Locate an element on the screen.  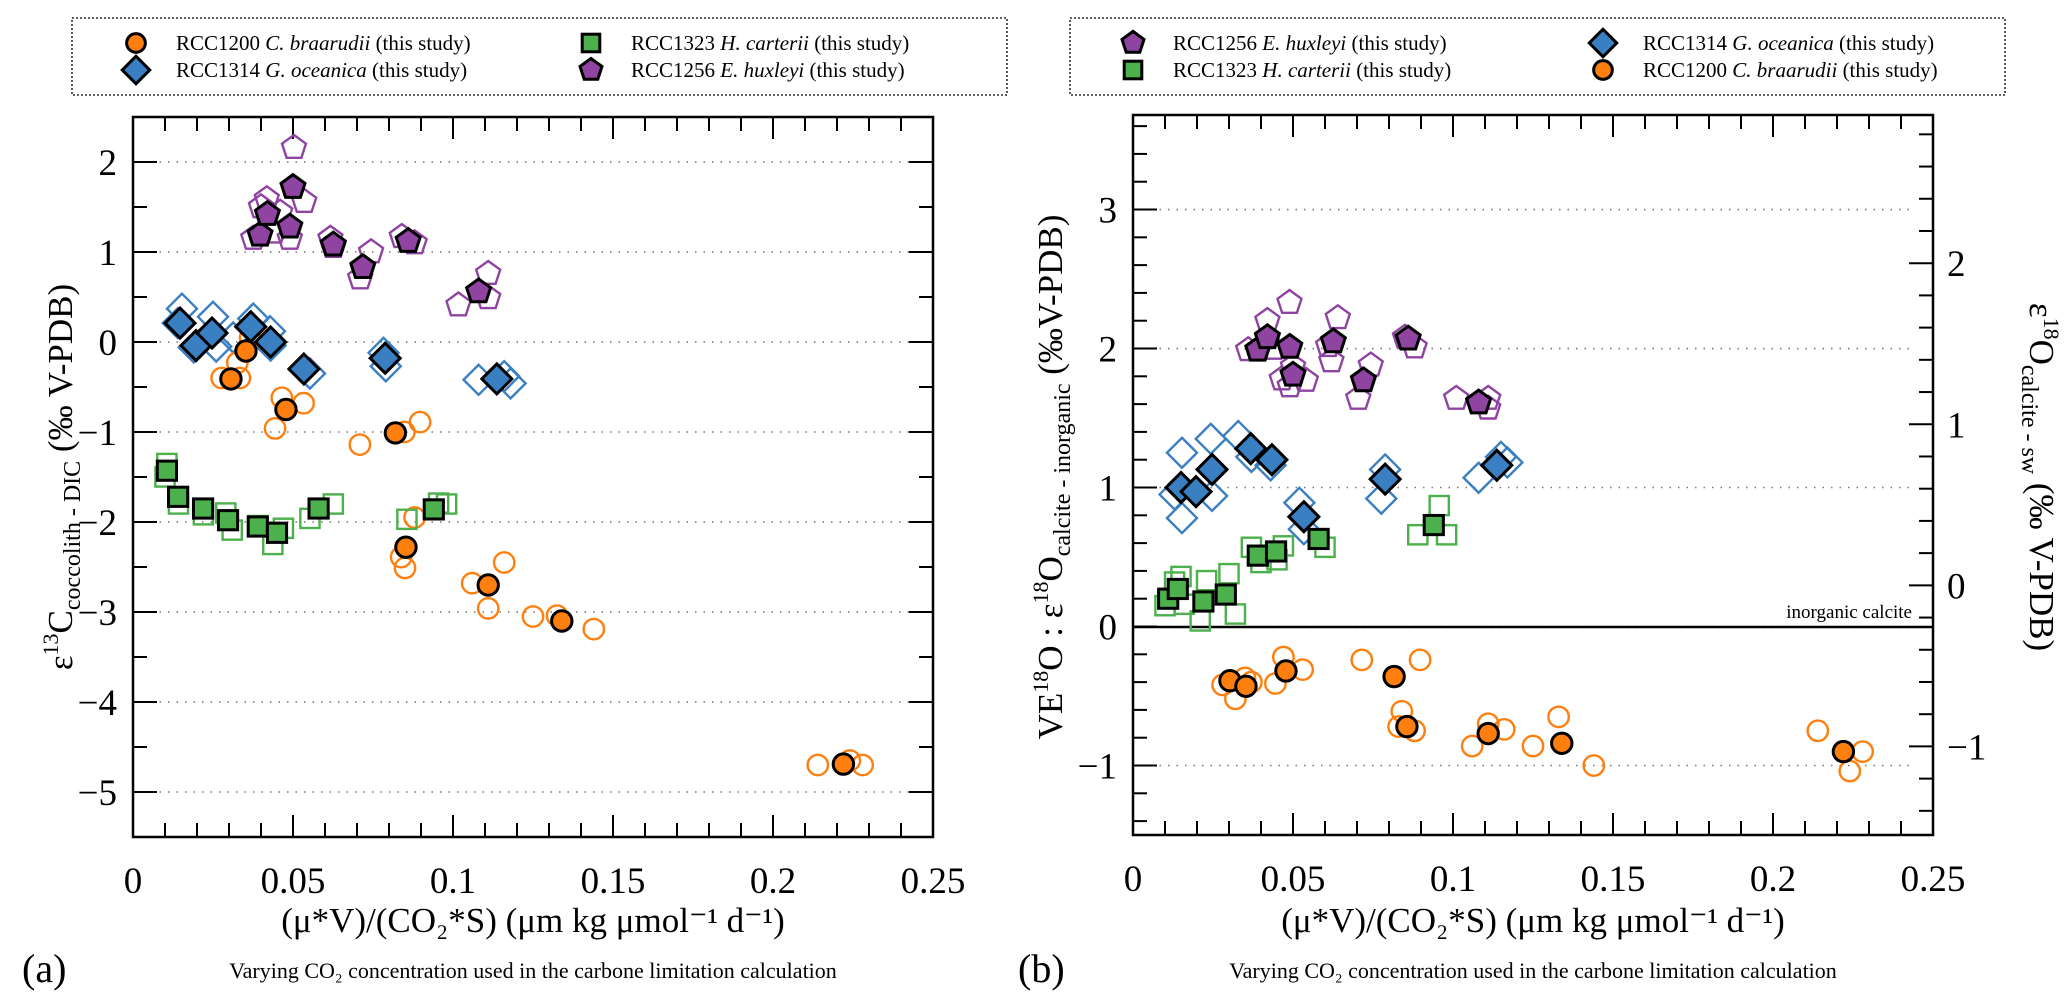
x-tick-label: 0.25 is located at coordinates (933, 881).